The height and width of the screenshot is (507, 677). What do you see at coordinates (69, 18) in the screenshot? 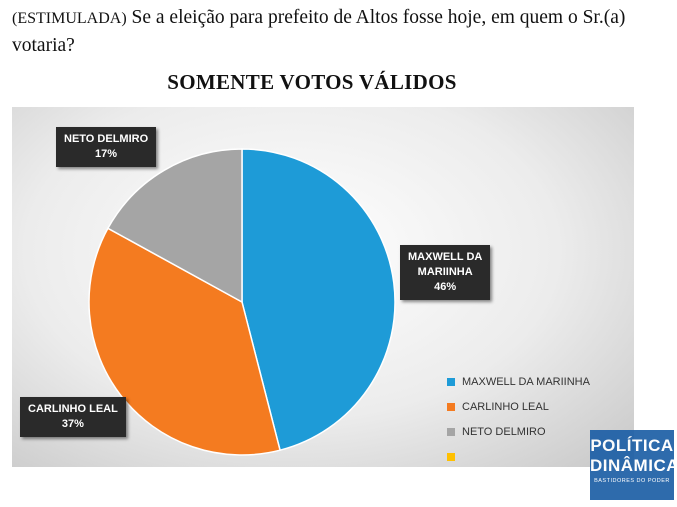
I see `question-prefix: (ESTIMULADA)` at bounding box center [69, 18].